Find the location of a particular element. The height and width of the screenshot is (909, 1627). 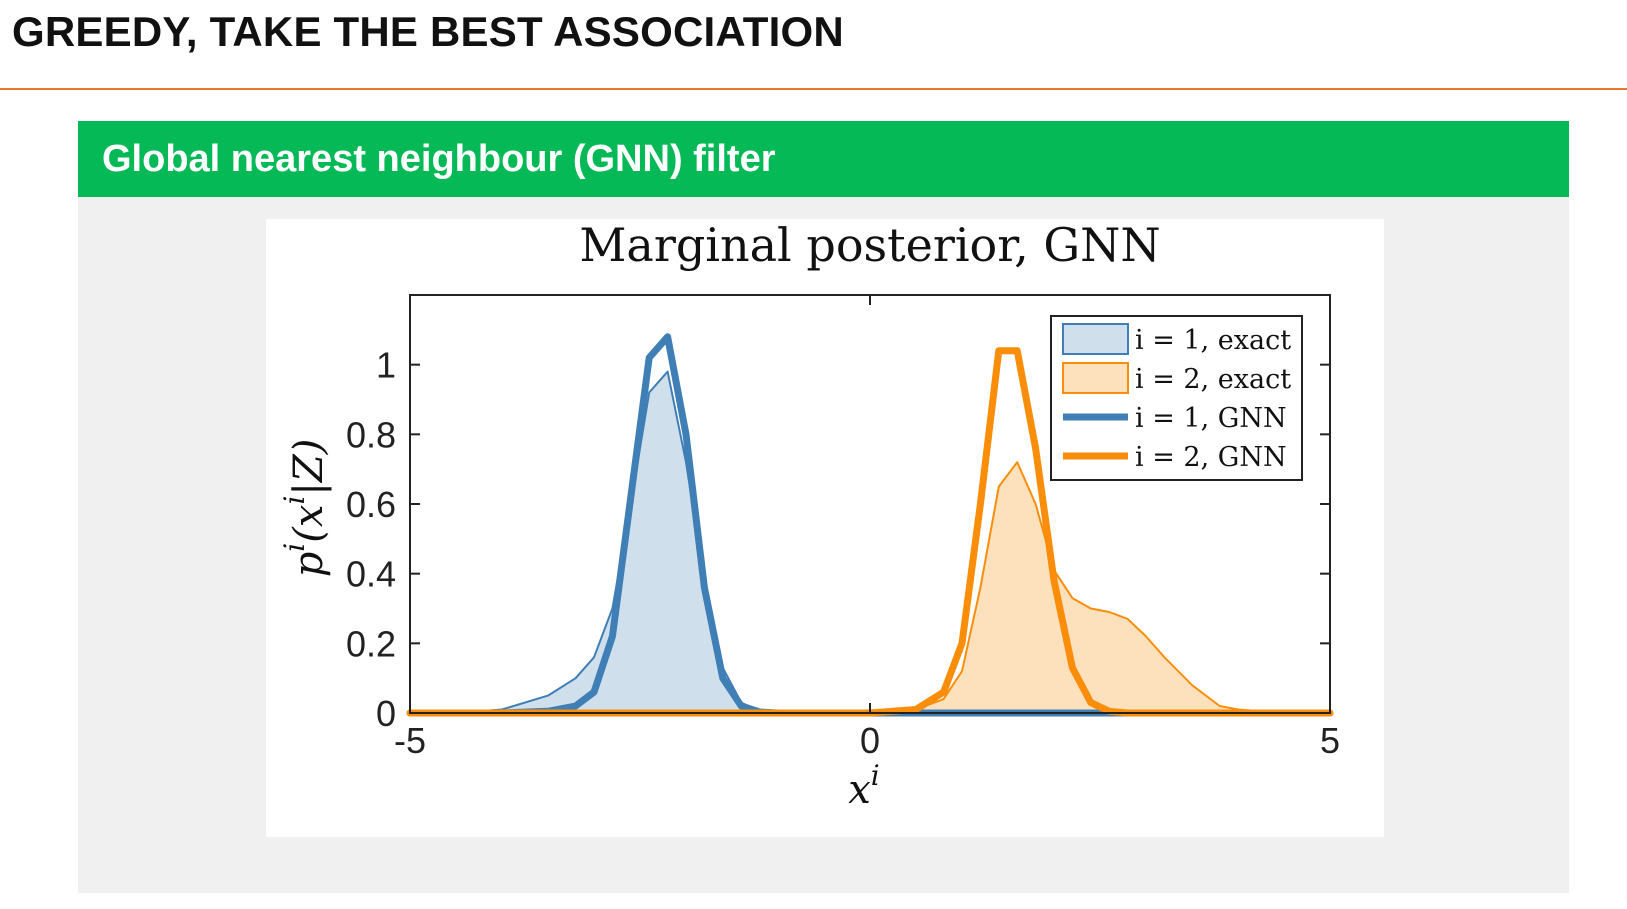

title-divider is located at coordinates (813, 89).